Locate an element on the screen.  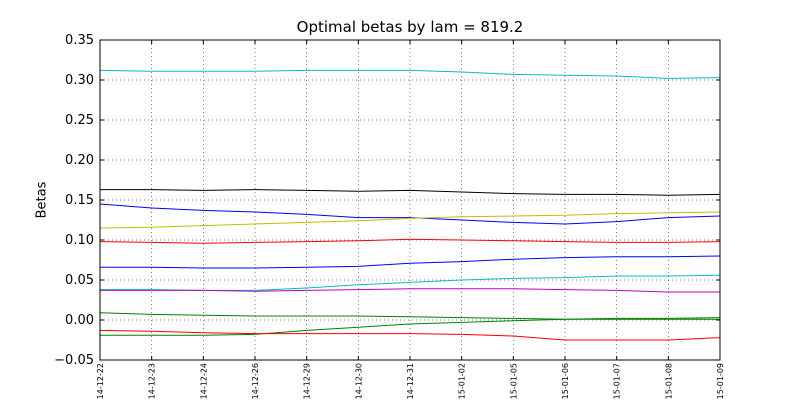
chart-title: Optimal betas by lam = 819.2 is located at coordinates (410, 27).